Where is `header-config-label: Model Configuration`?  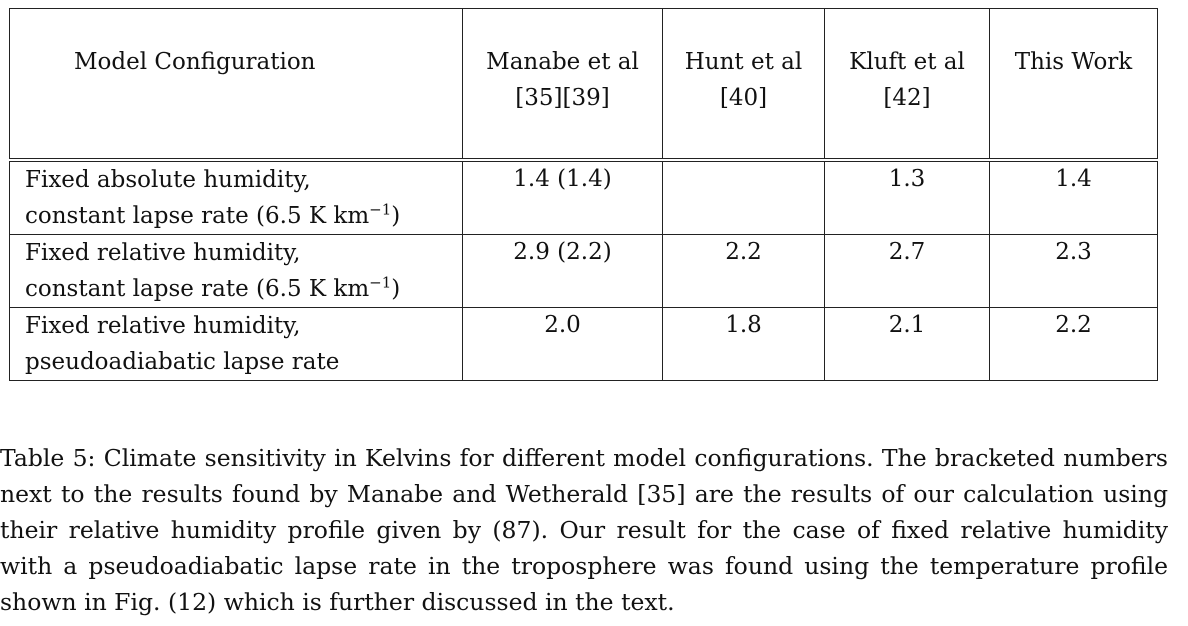
header-config-label: Model Configuration is located at coordinates (195, 62).